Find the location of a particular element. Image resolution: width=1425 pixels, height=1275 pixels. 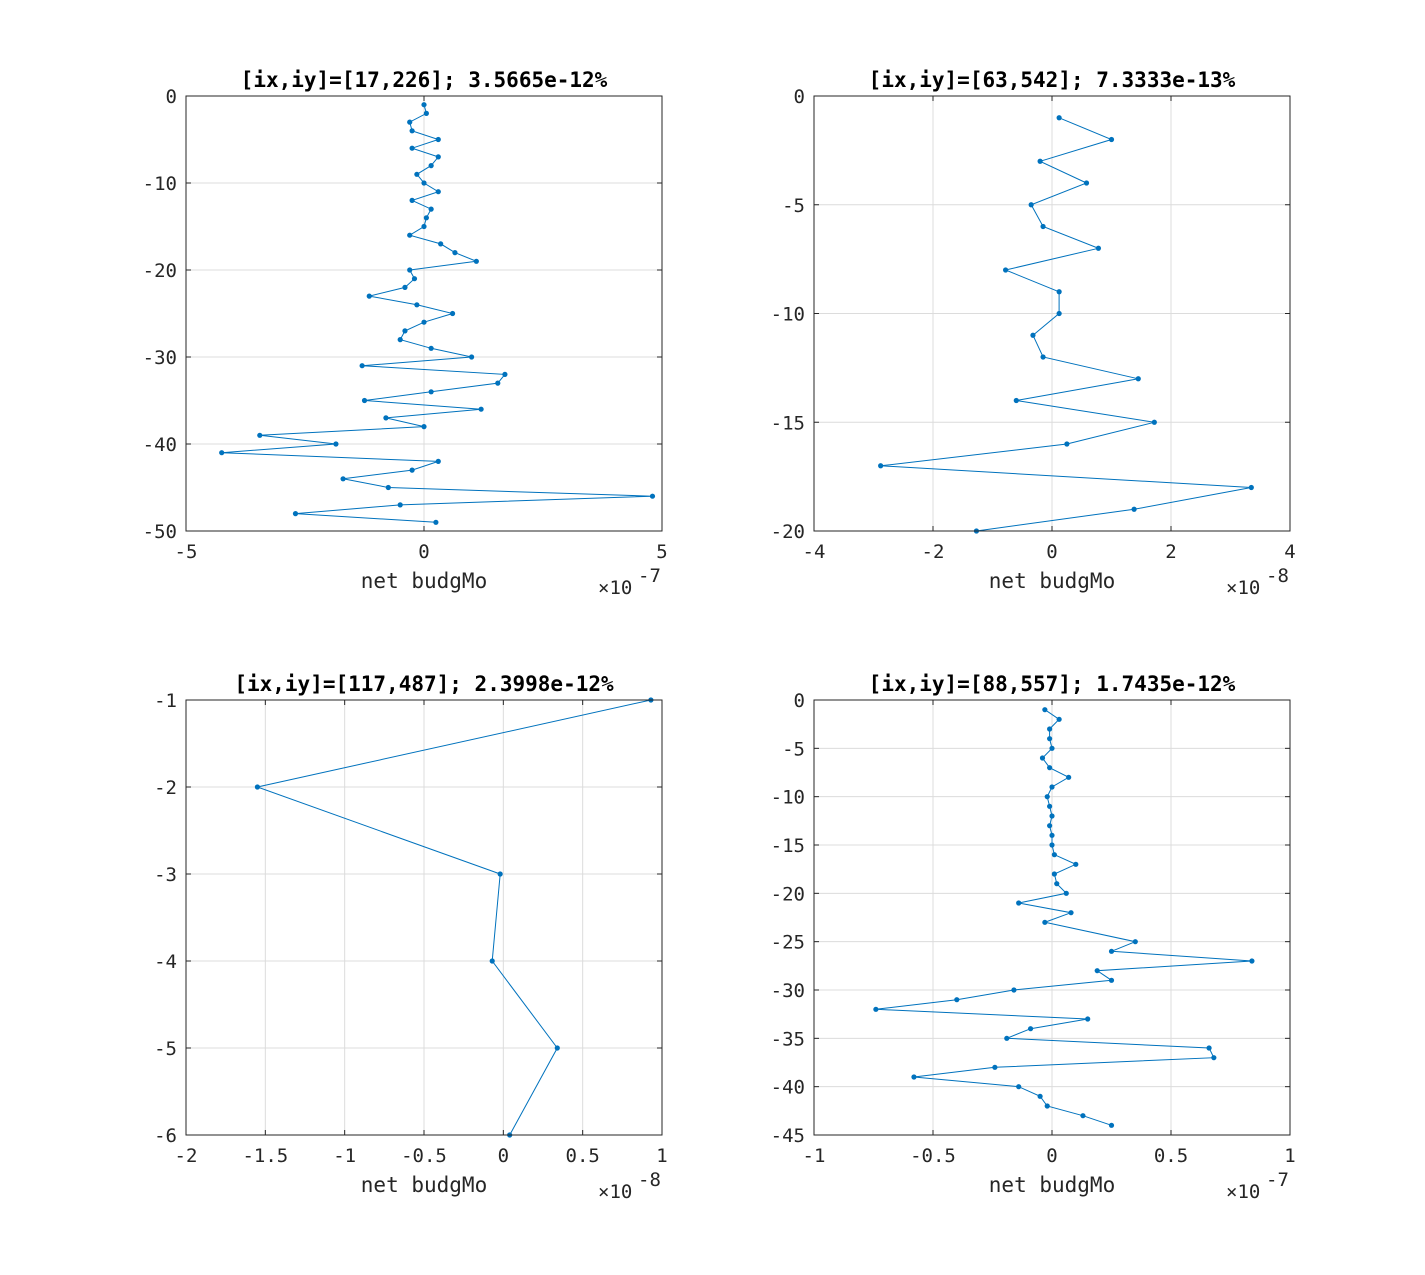

y-tick-label: -1 is located at coordinates (165, 701).